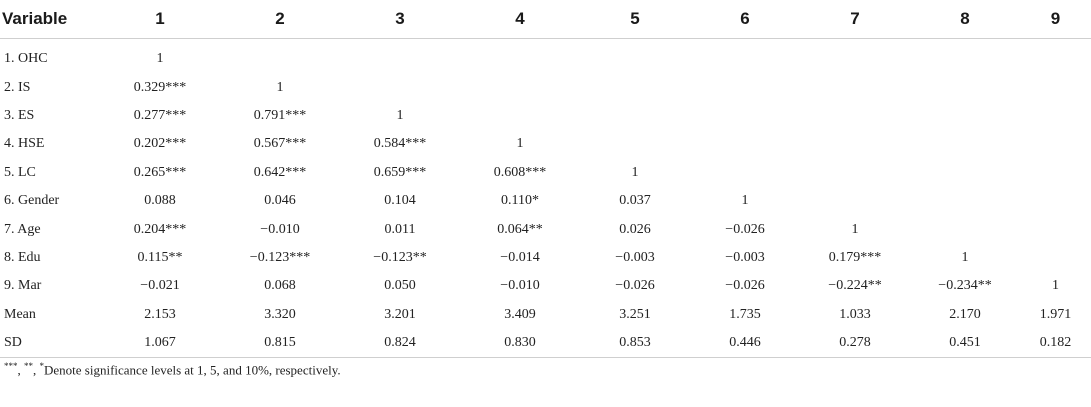 The height and width of the screenshot is (407, 1091). Describe the element at coordinates (20, 370) in the screenshot. I see `footnote-sep-1: ,` at that location.